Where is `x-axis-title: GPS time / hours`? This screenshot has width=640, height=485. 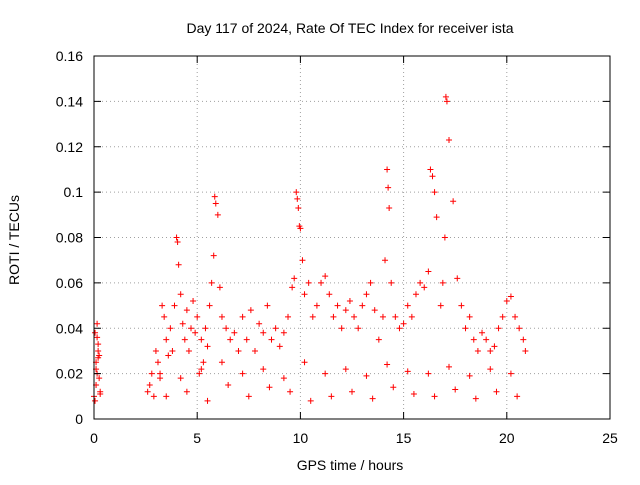 x-axis-title: GPS time / hours is located at coordinates (350, 465).